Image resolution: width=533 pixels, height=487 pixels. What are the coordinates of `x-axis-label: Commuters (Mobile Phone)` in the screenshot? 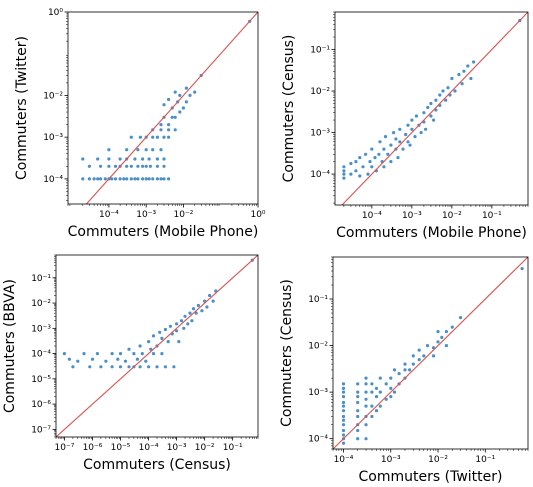 It's located at (431, 233).